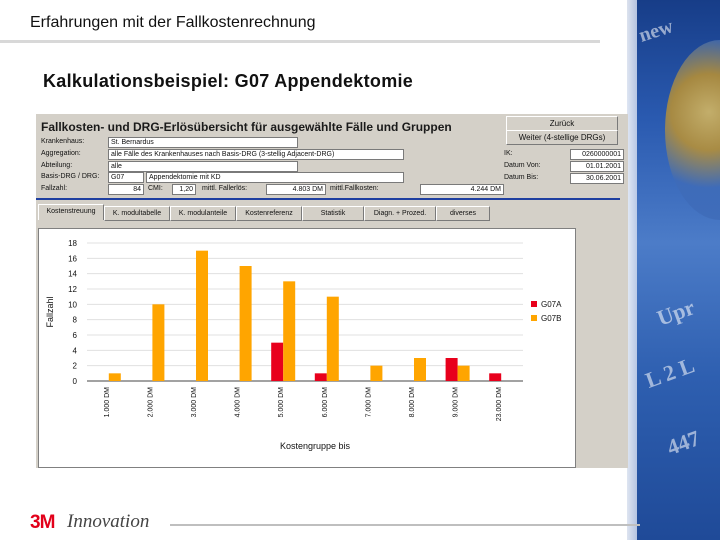  What do you see at coordinates (107, 402) in the screenshot?
I see `x-tick-label: 1.000 DM` at bounding box center [107, 402].